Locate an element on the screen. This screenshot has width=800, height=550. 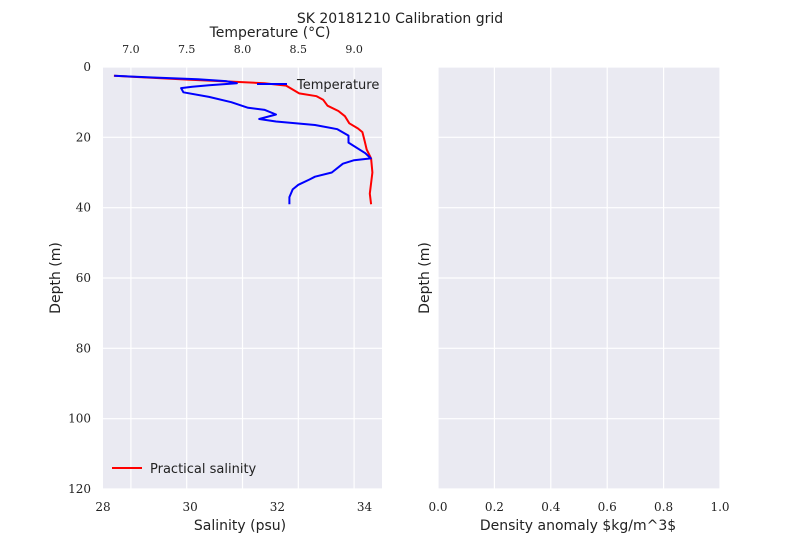
right-x-tick-label: 0.2 is located at coordinates (494, 507).